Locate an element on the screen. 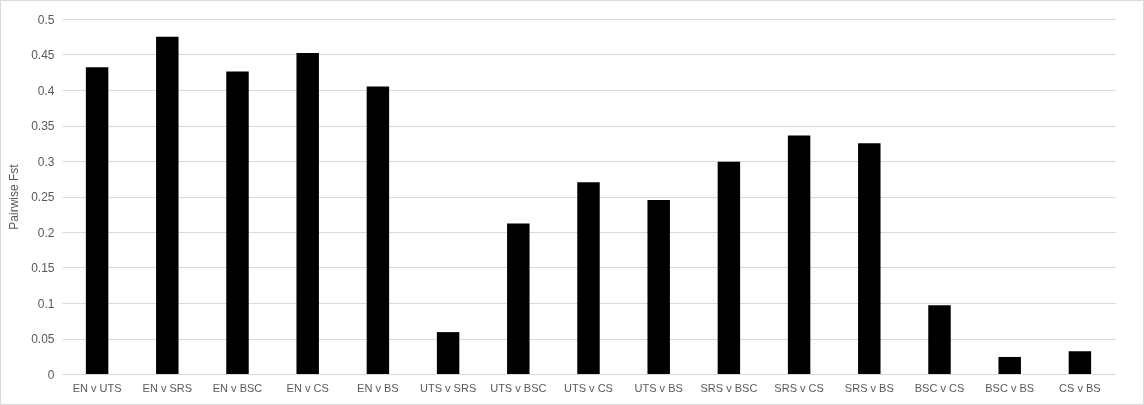  y-tick-label: 0 is located at coordinates (51, 374).